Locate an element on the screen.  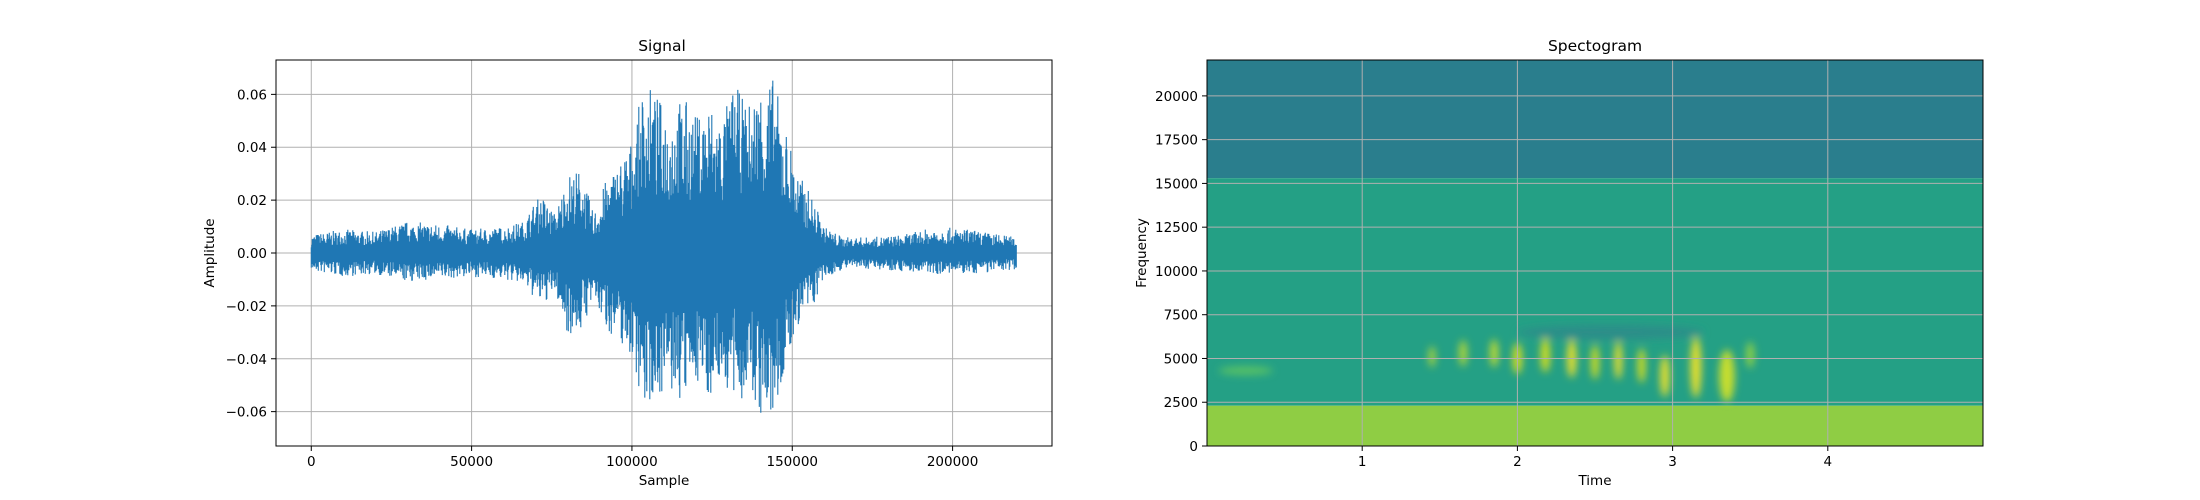
signal-x-label: Sample is located at coordinates (664, 481).